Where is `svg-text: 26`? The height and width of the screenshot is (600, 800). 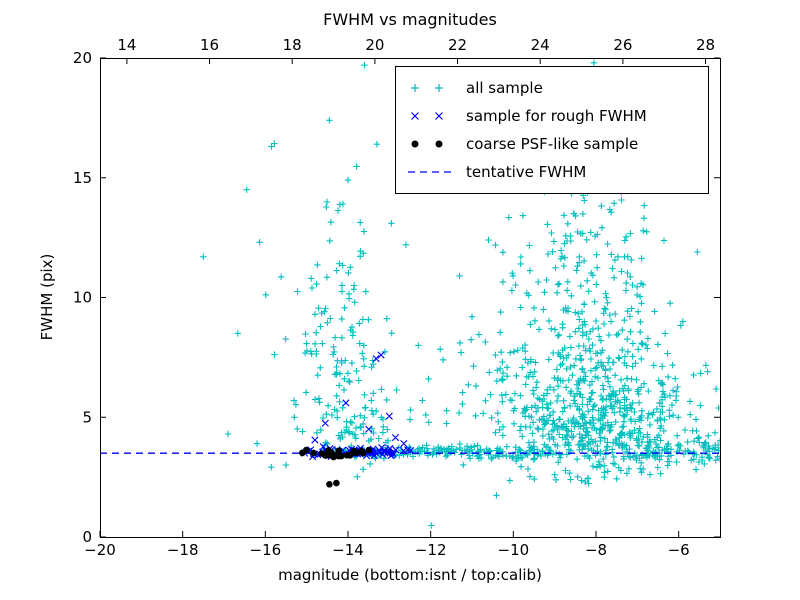 svg-text: 26 is located at coordinates (622, 45).